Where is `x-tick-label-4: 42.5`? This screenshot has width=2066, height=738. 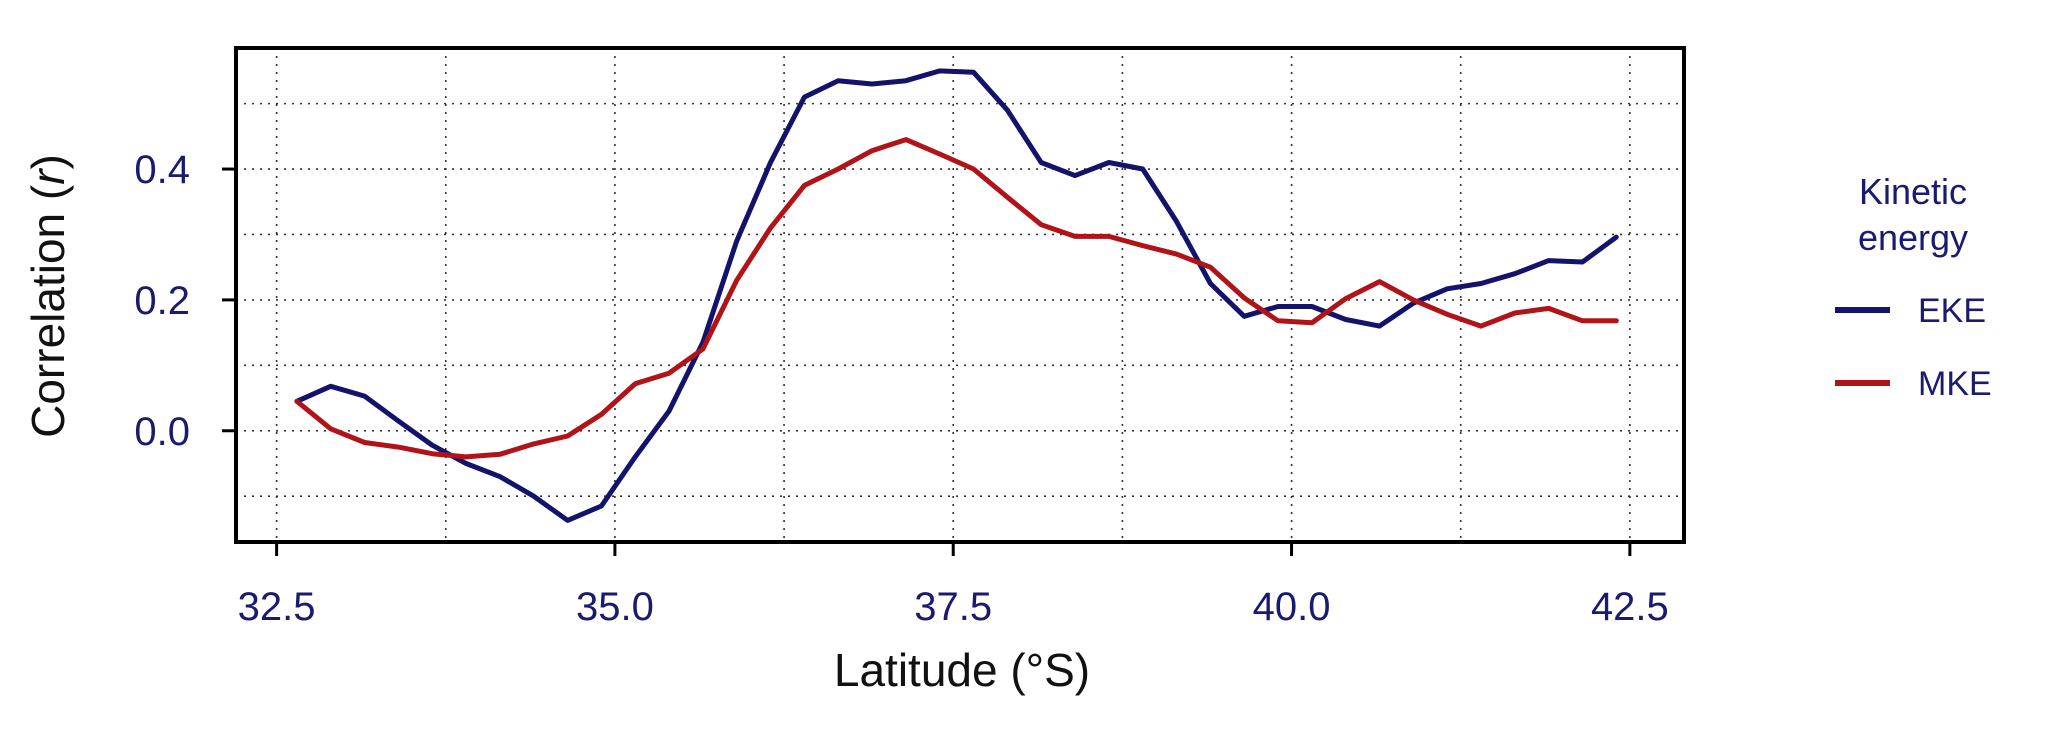
x-tick-label-4: 42.5 is located at coordinates (1630, 607).